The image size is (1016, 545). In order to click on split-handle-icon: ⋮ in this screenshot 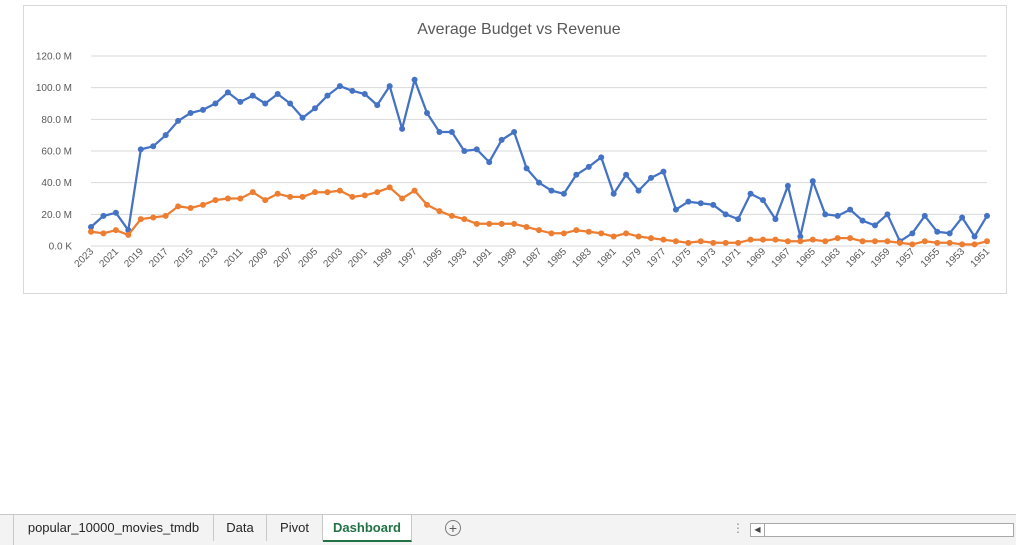, I will do `click(738, 528)`.